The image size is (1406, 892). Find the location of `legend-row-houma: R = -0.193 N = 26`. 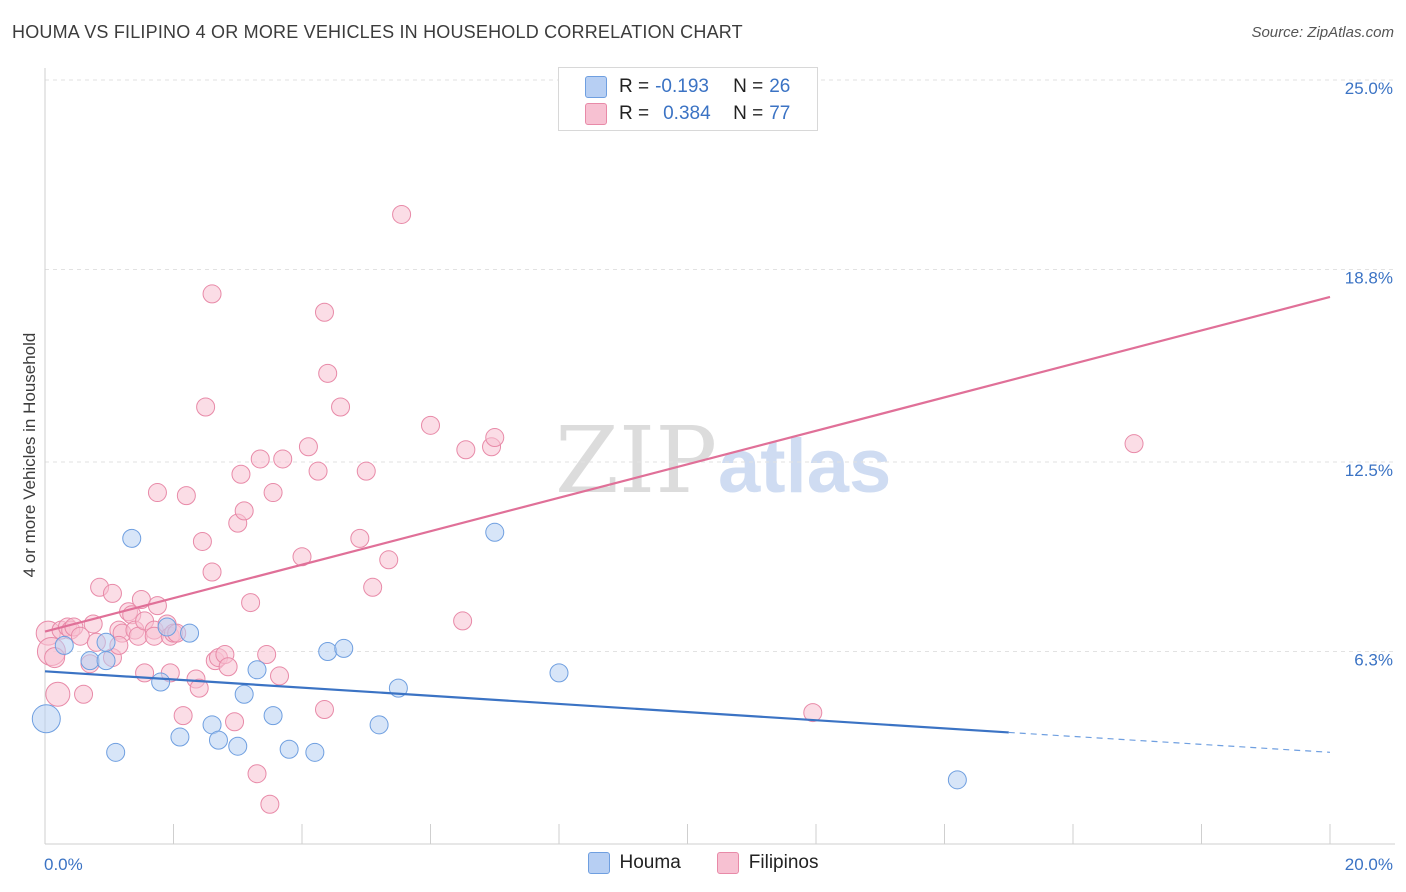

legend-row-houma: R = -0.193 N = 26 is located at coordinates (687, 87).